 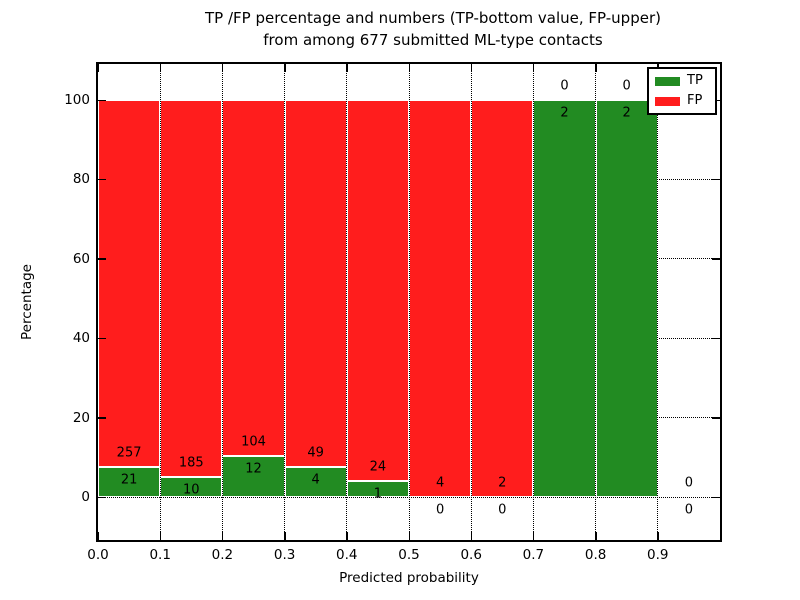 I want to click on fp-count-label-bin8: 0, so click(x=626, y=86).